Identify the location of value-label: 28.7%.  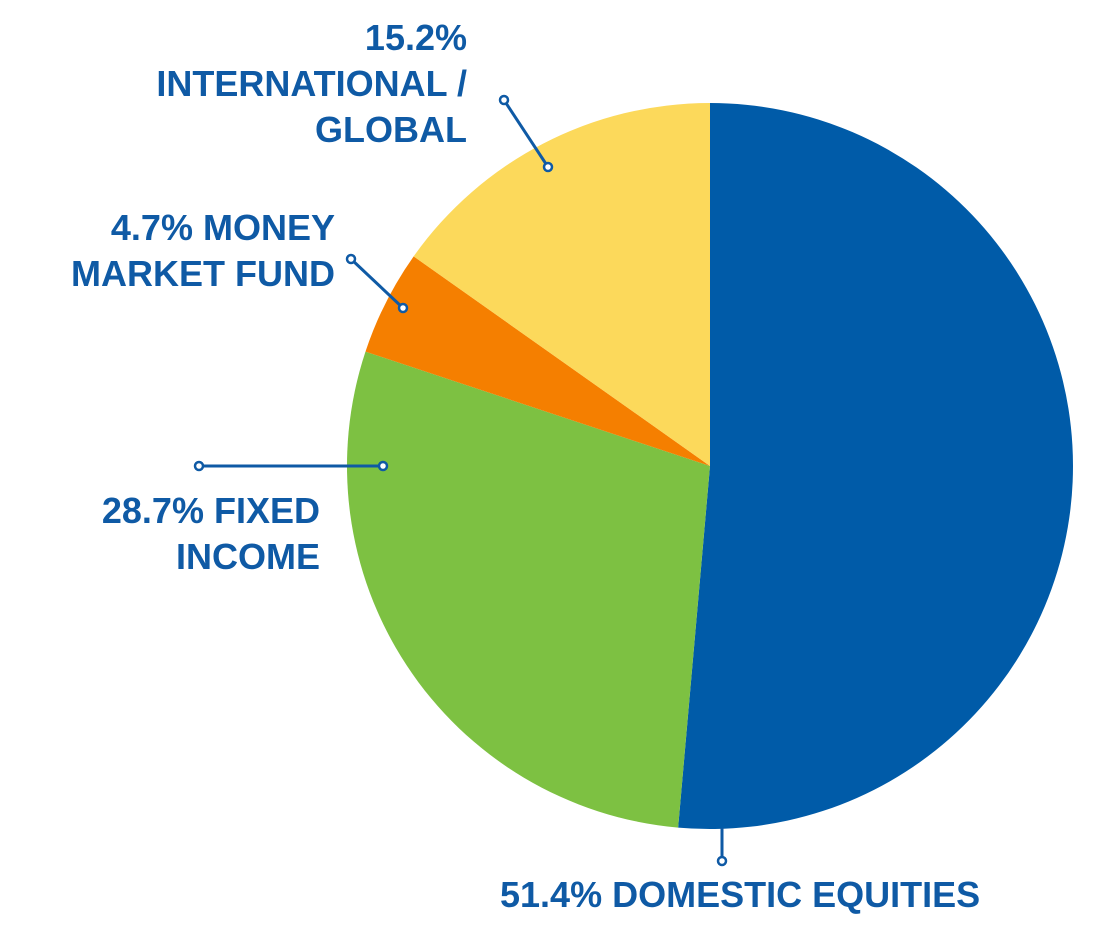
(152, 510).